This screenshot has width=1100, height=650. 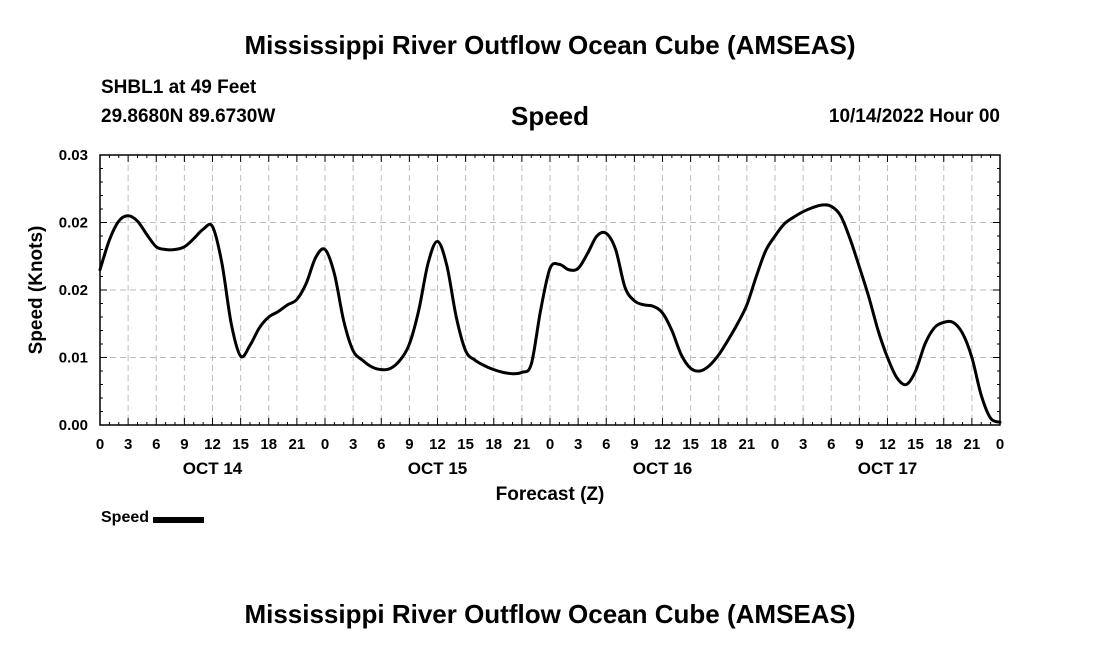 What do you see at coordinates (188, 116) in the screenshot?
I see `coordinates-label: 29.8680N 89.6730W` at bounding box center [188, 116].